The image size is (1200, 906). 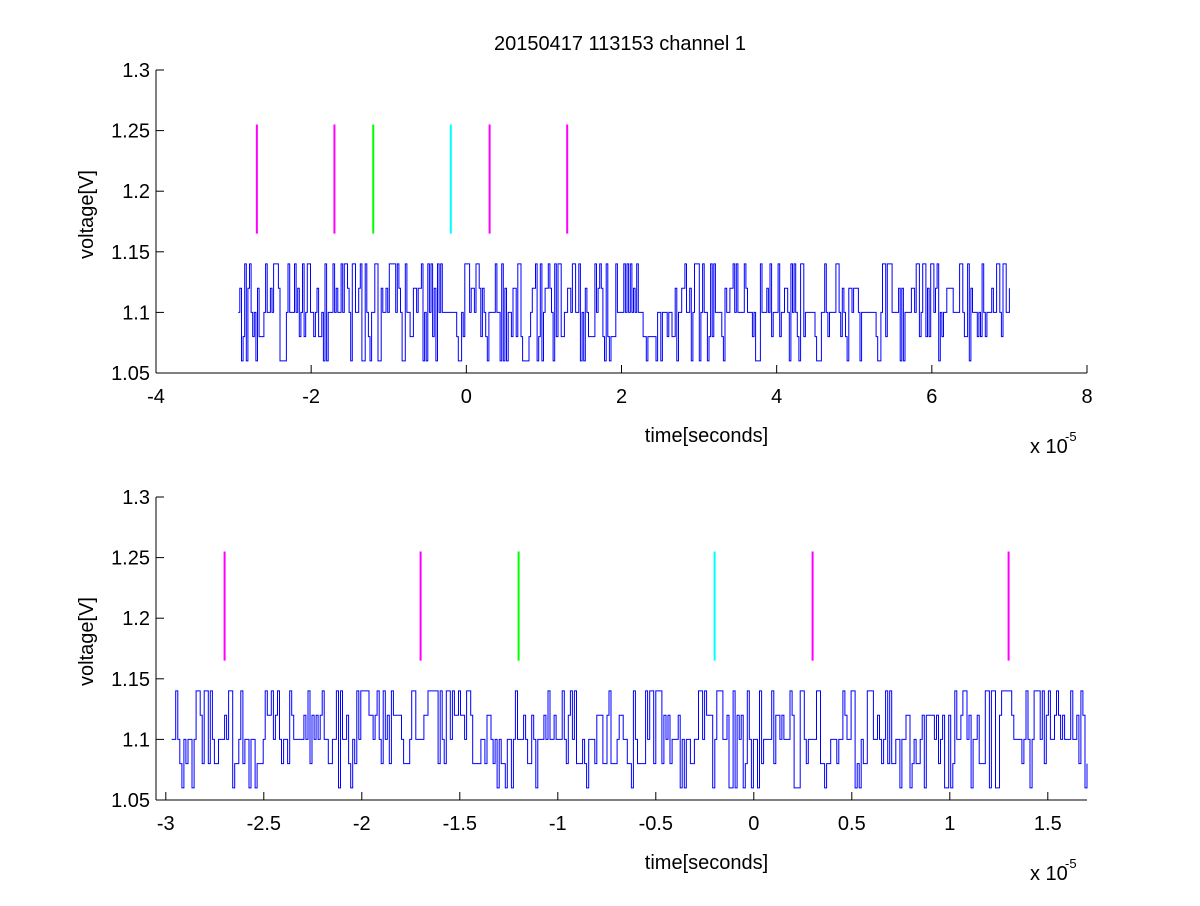 What do you see at coordinates (311, 397) in the screenshot?
I see `top-x-tick-label: -2` at bounding box center [311, 397].